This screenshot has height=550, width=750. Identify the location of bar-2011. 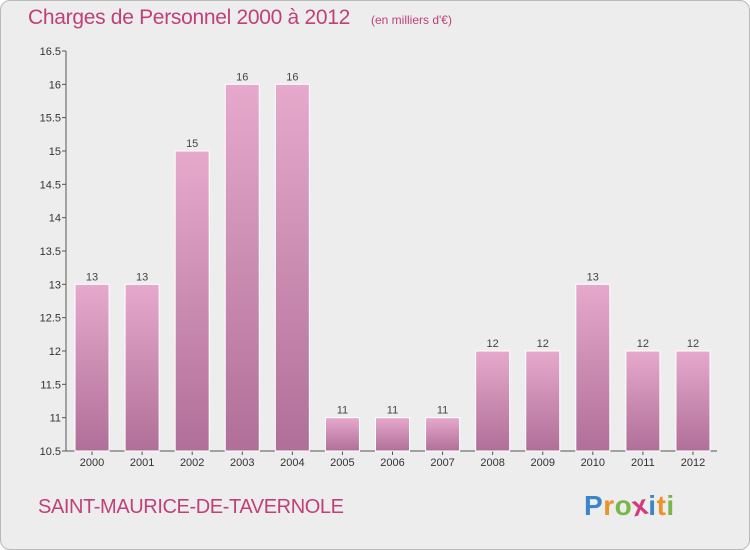
(643, 401).